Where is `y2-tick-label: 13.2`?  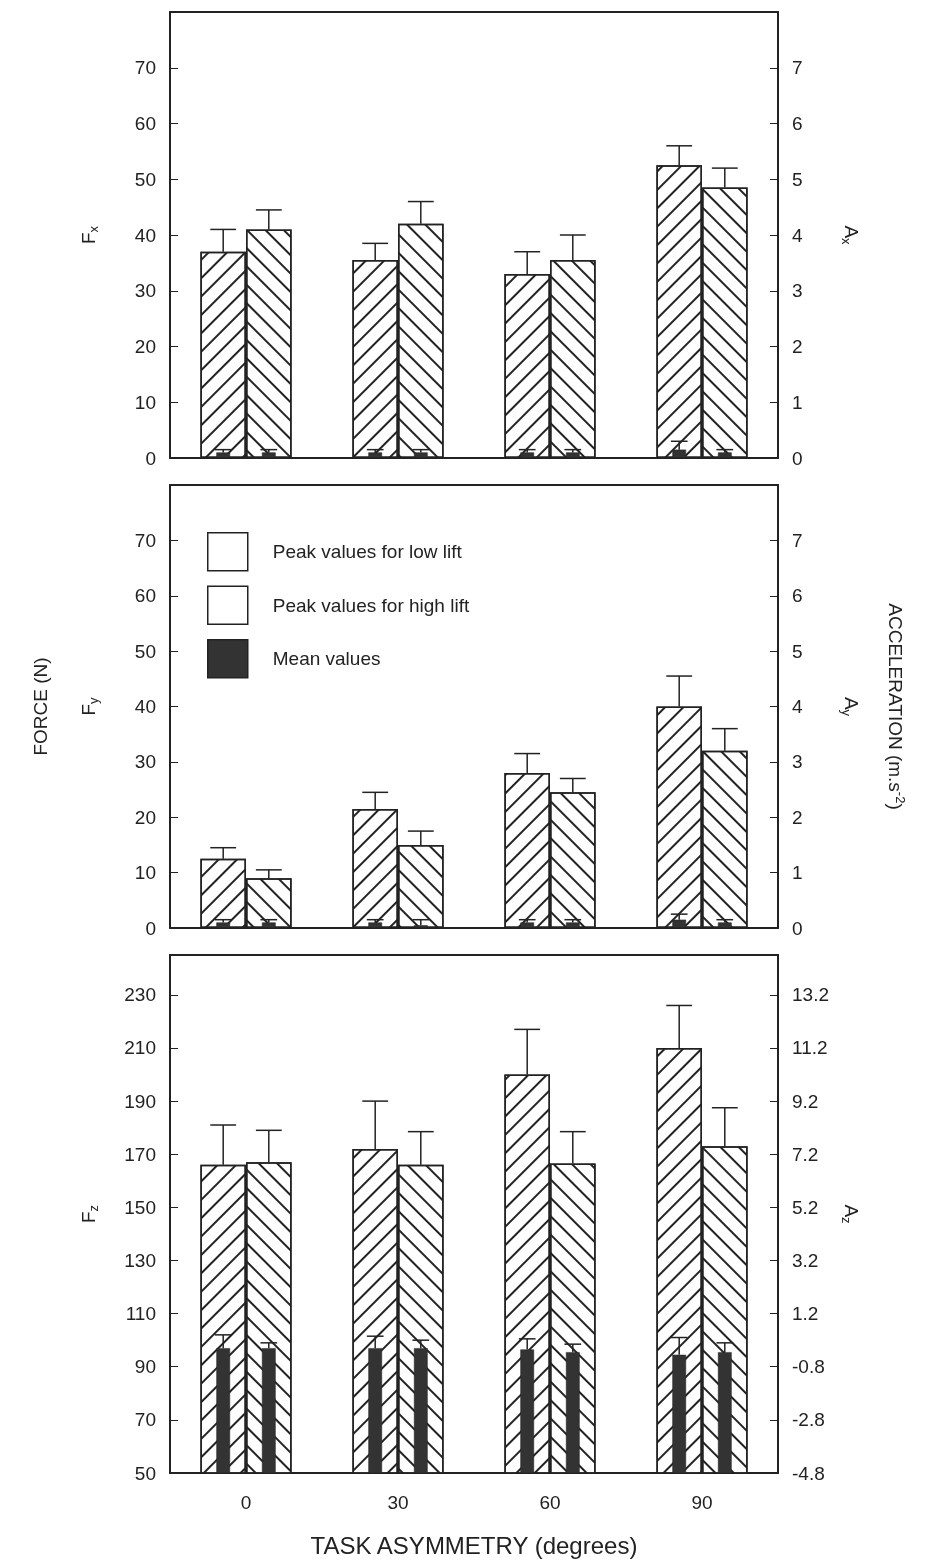 y2-tick-label: 13.2 is located at coordinates (810, 995).